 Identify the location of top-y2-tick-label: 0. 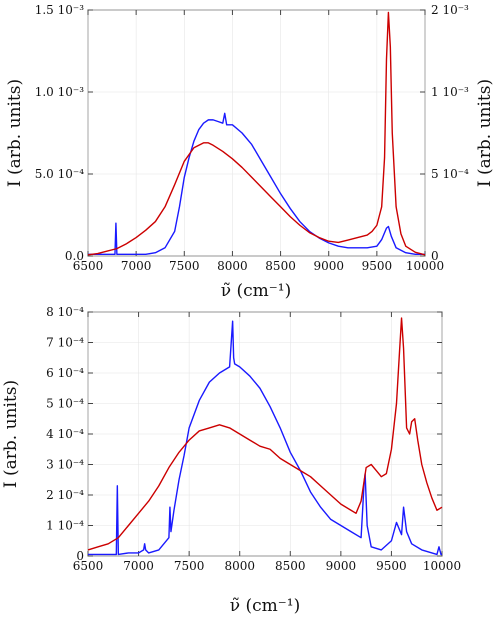
(435, 256).